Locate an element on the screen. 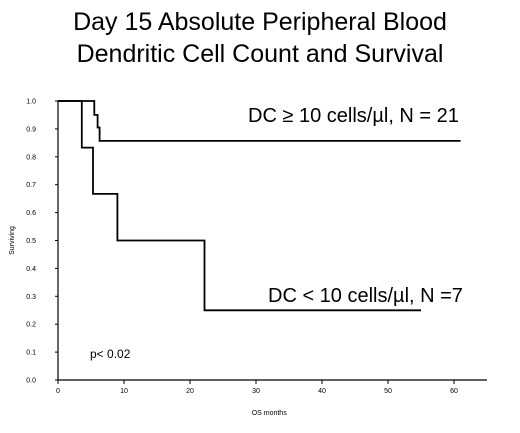  y-axis-label: Surviving is located at coordinates (12, 240).